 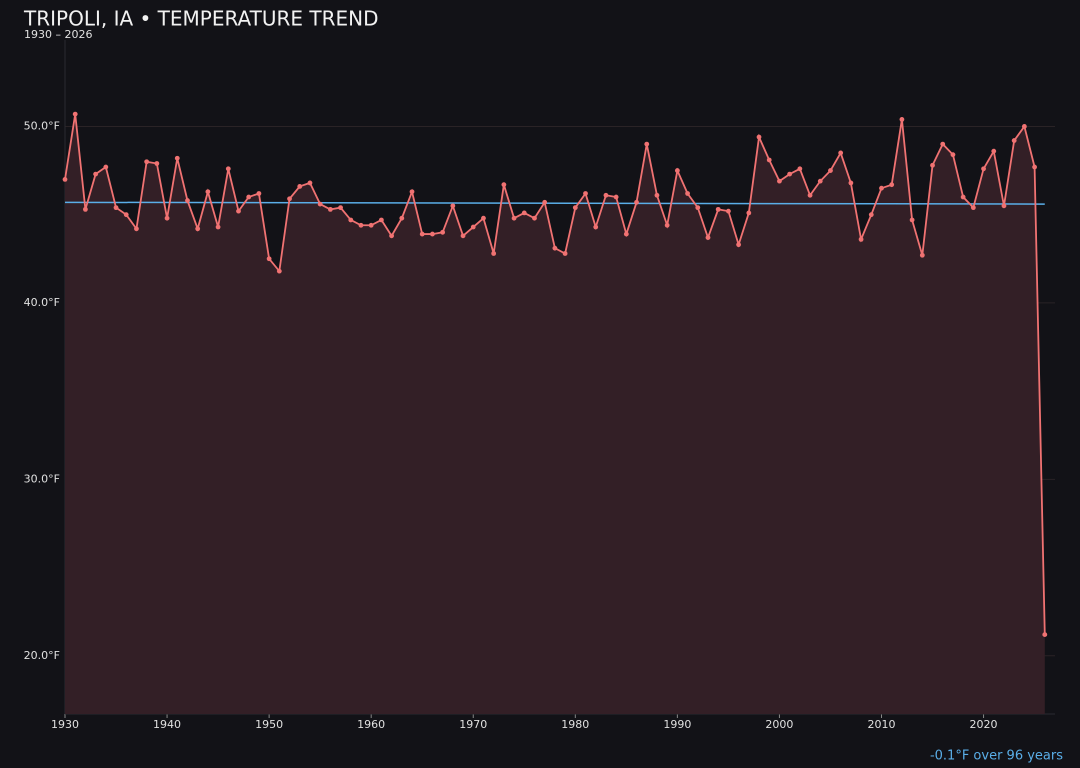 What do you see at coordinates (42, 125) in the screenshot?
I see `y-tick-label: 50.0°F` at bounding box center [42, 125].